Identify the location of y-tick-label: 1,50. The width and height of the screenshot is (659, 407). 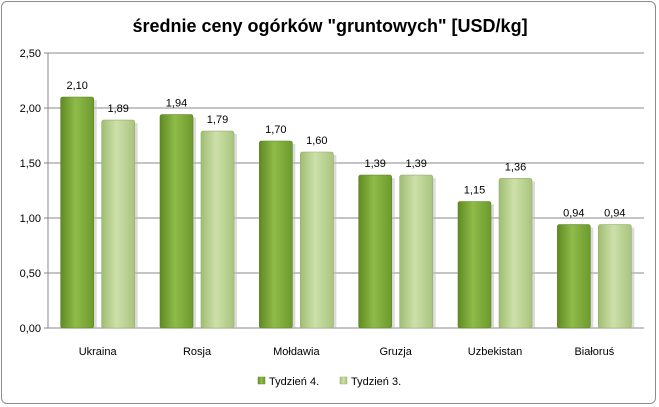
(30, 164).